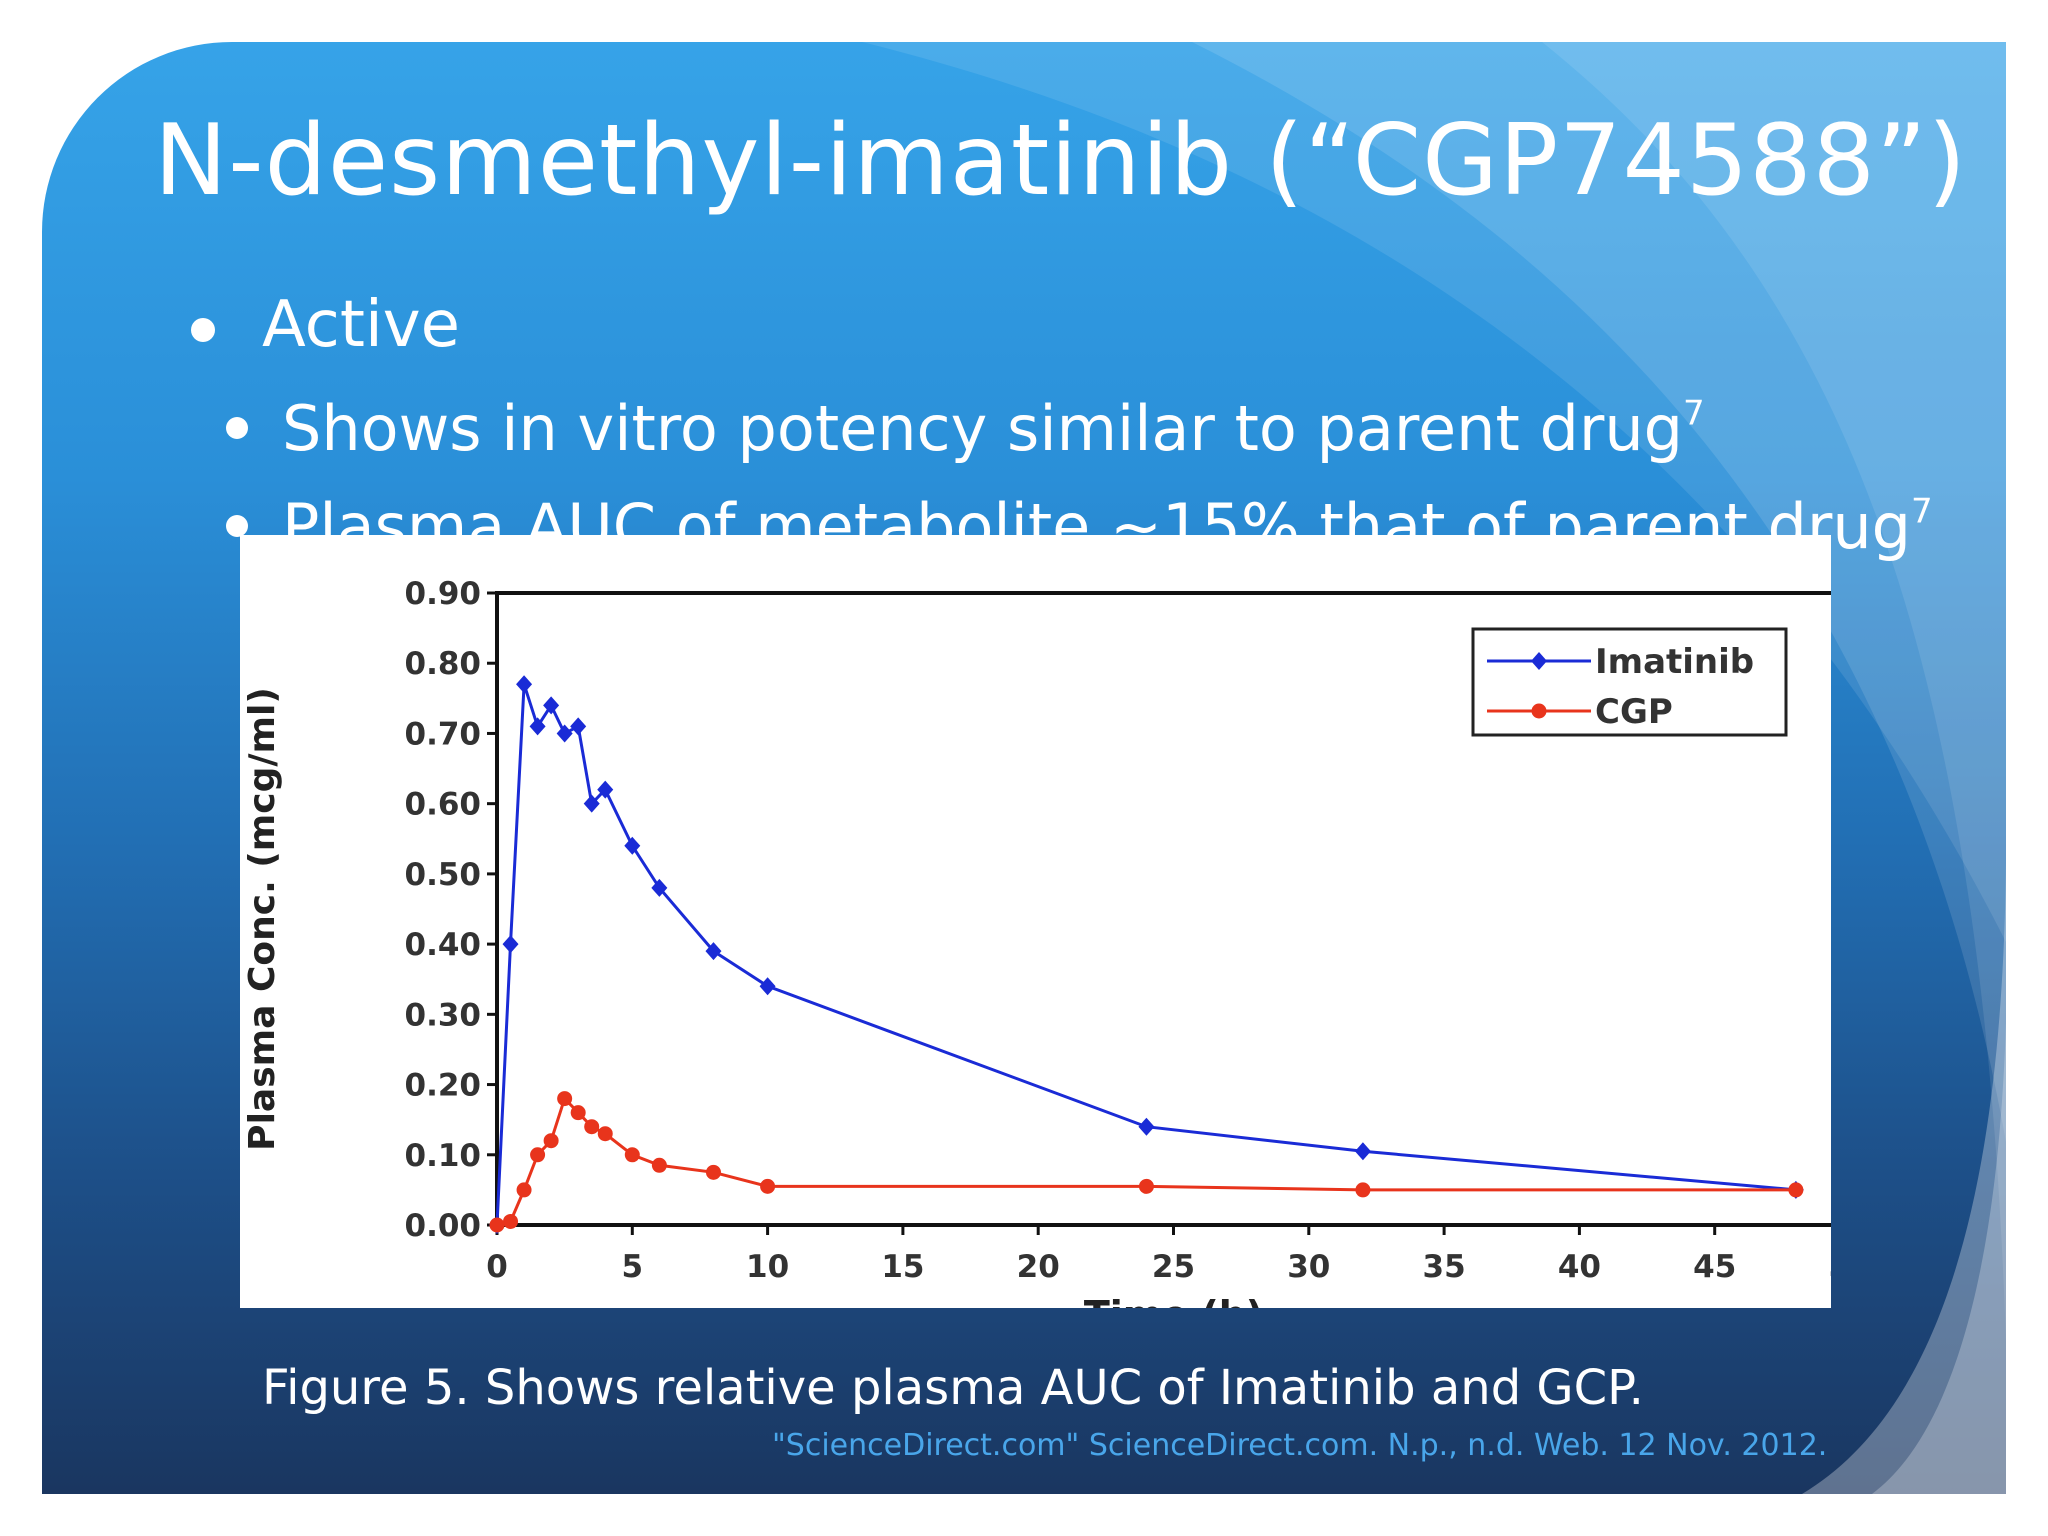 The height and width of the screenshot is (1536, 2048). I want to click on legend-label-cgp: CGP, so click(1634, 712).